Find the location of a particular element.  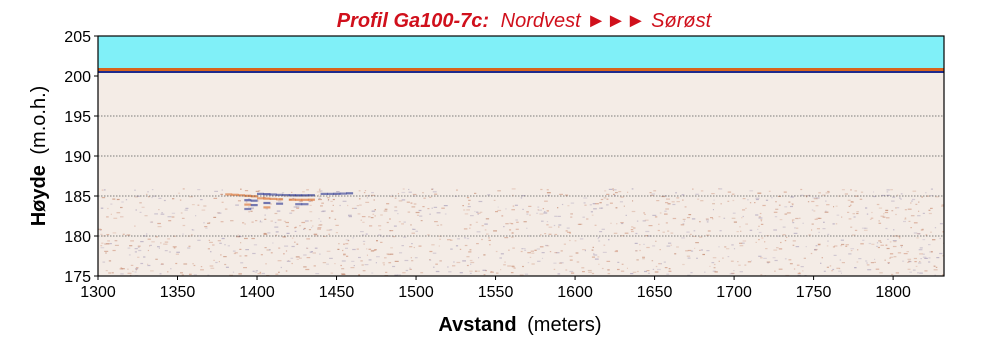

y-axis-label: Høyde (m.o.h.) is located at coordinates (39, 156).